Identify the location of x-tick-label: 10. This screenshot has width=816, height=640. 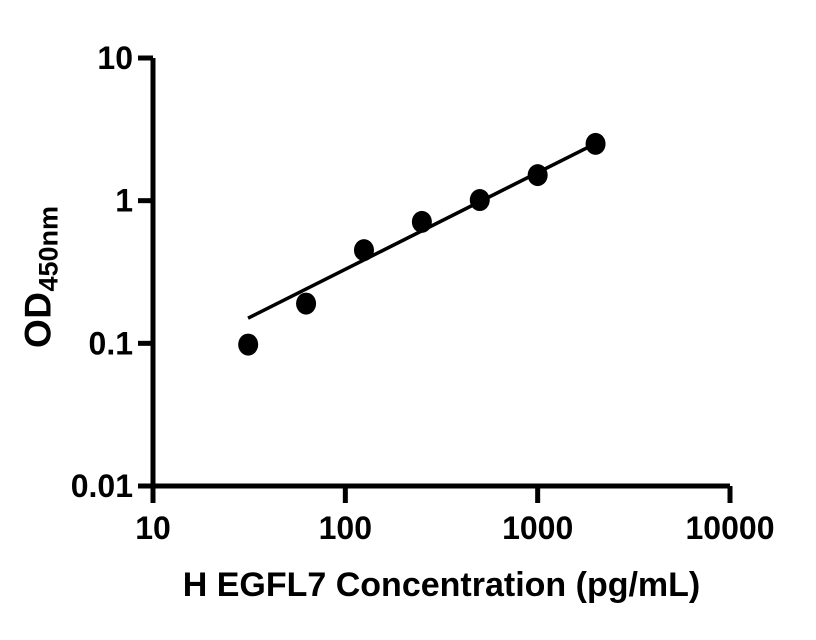
(153, 528).